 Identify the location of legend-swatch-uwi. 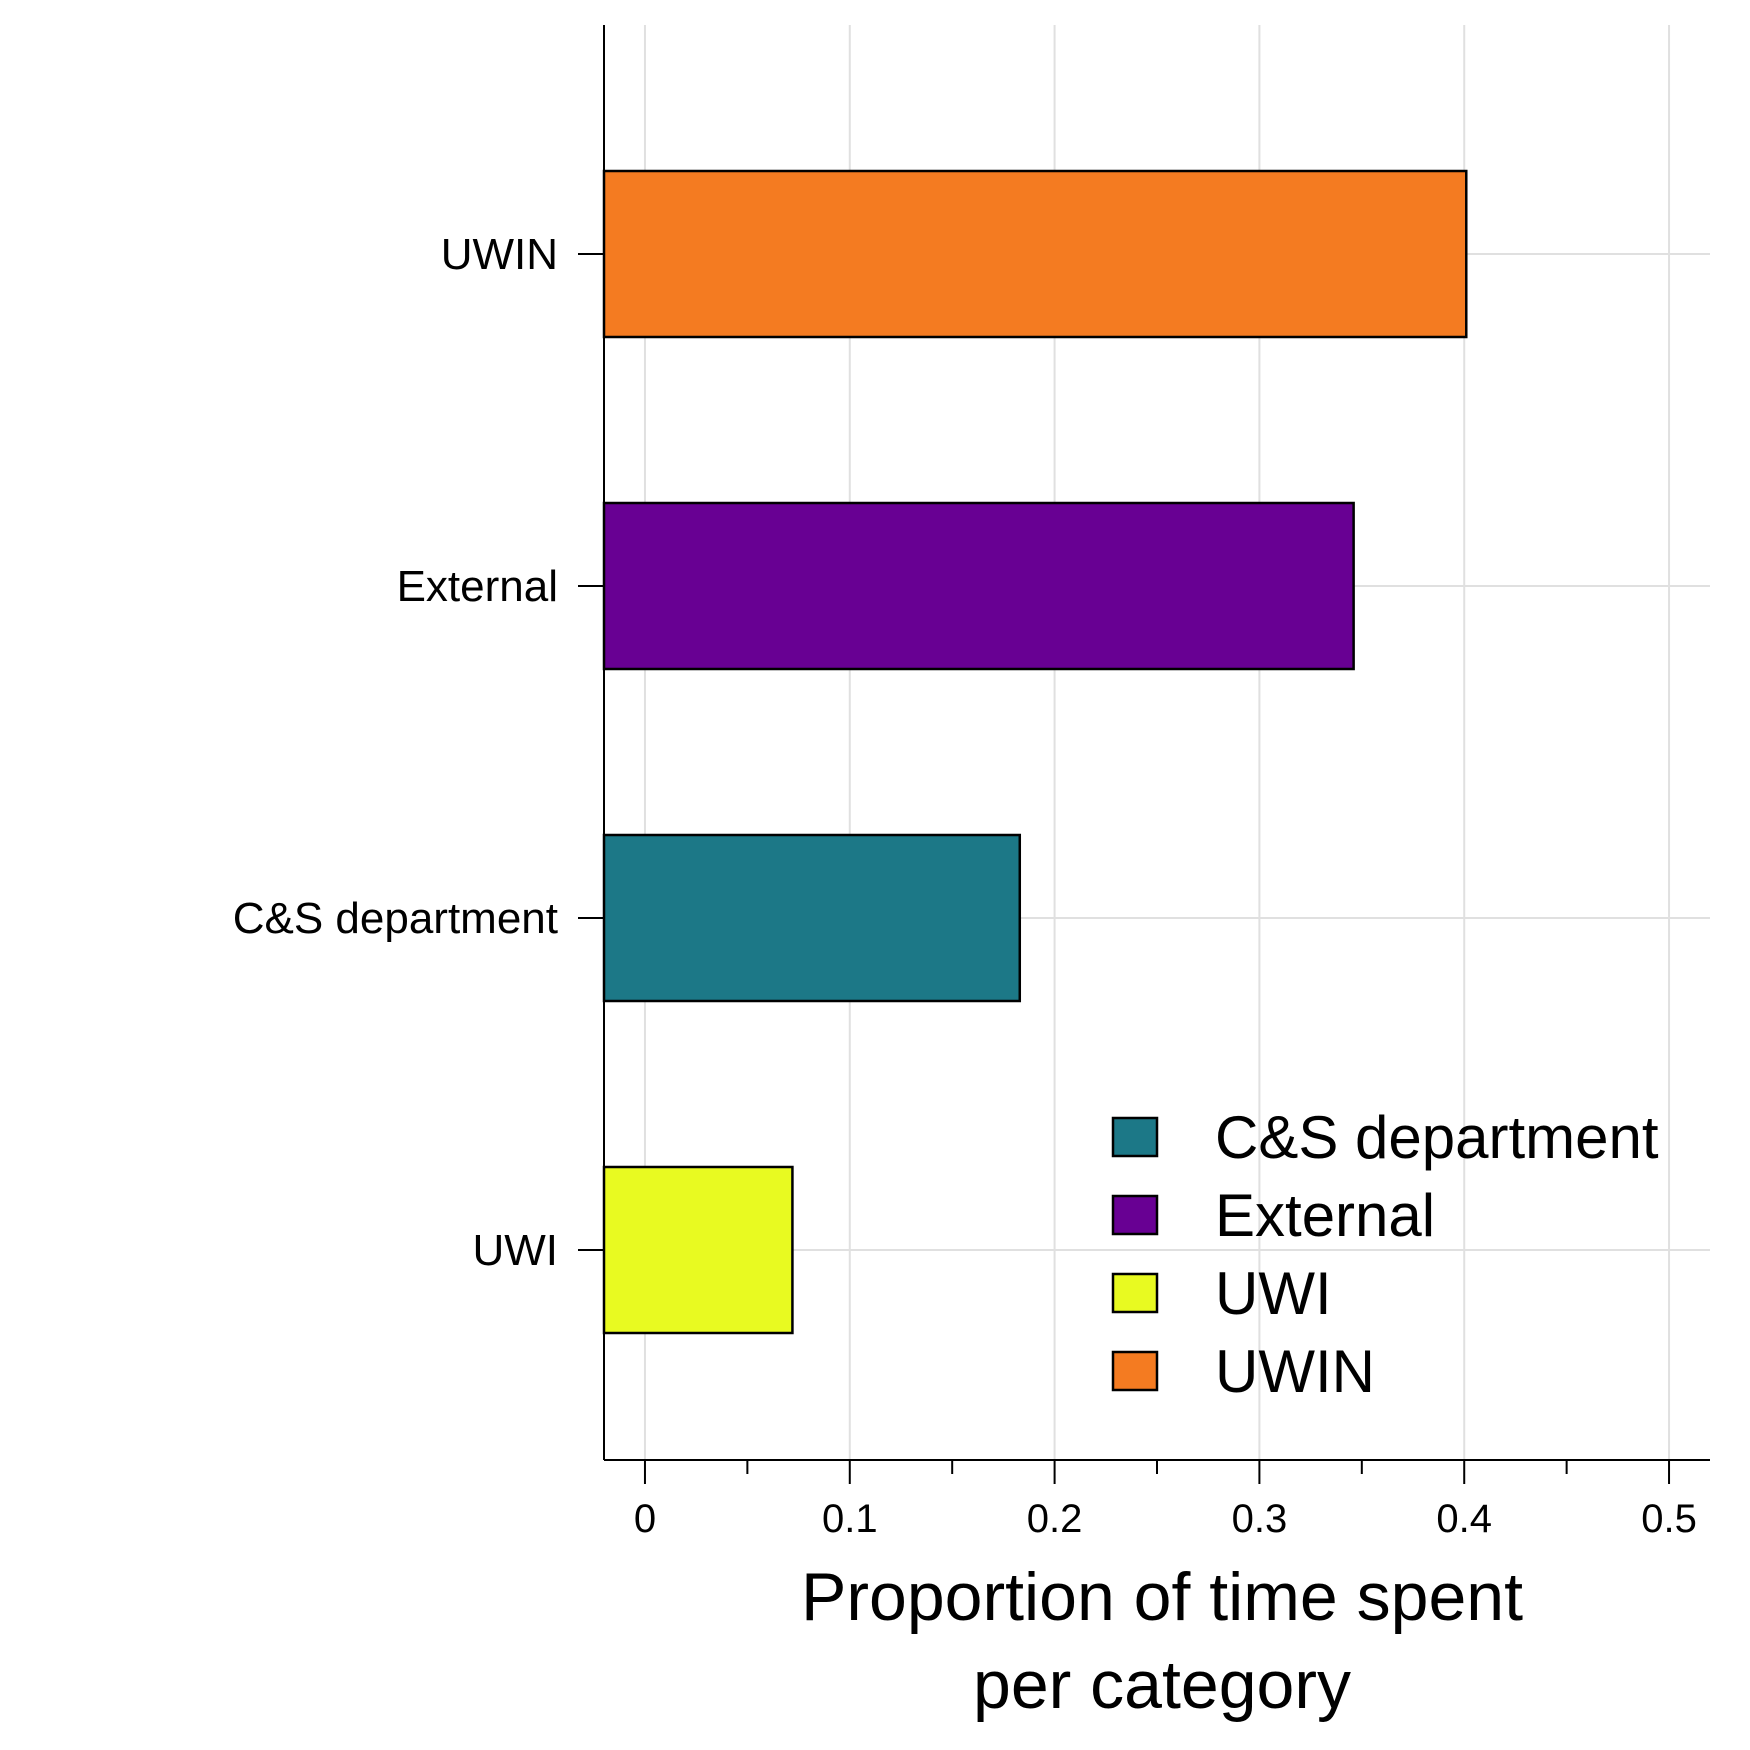
(1135, 1293).